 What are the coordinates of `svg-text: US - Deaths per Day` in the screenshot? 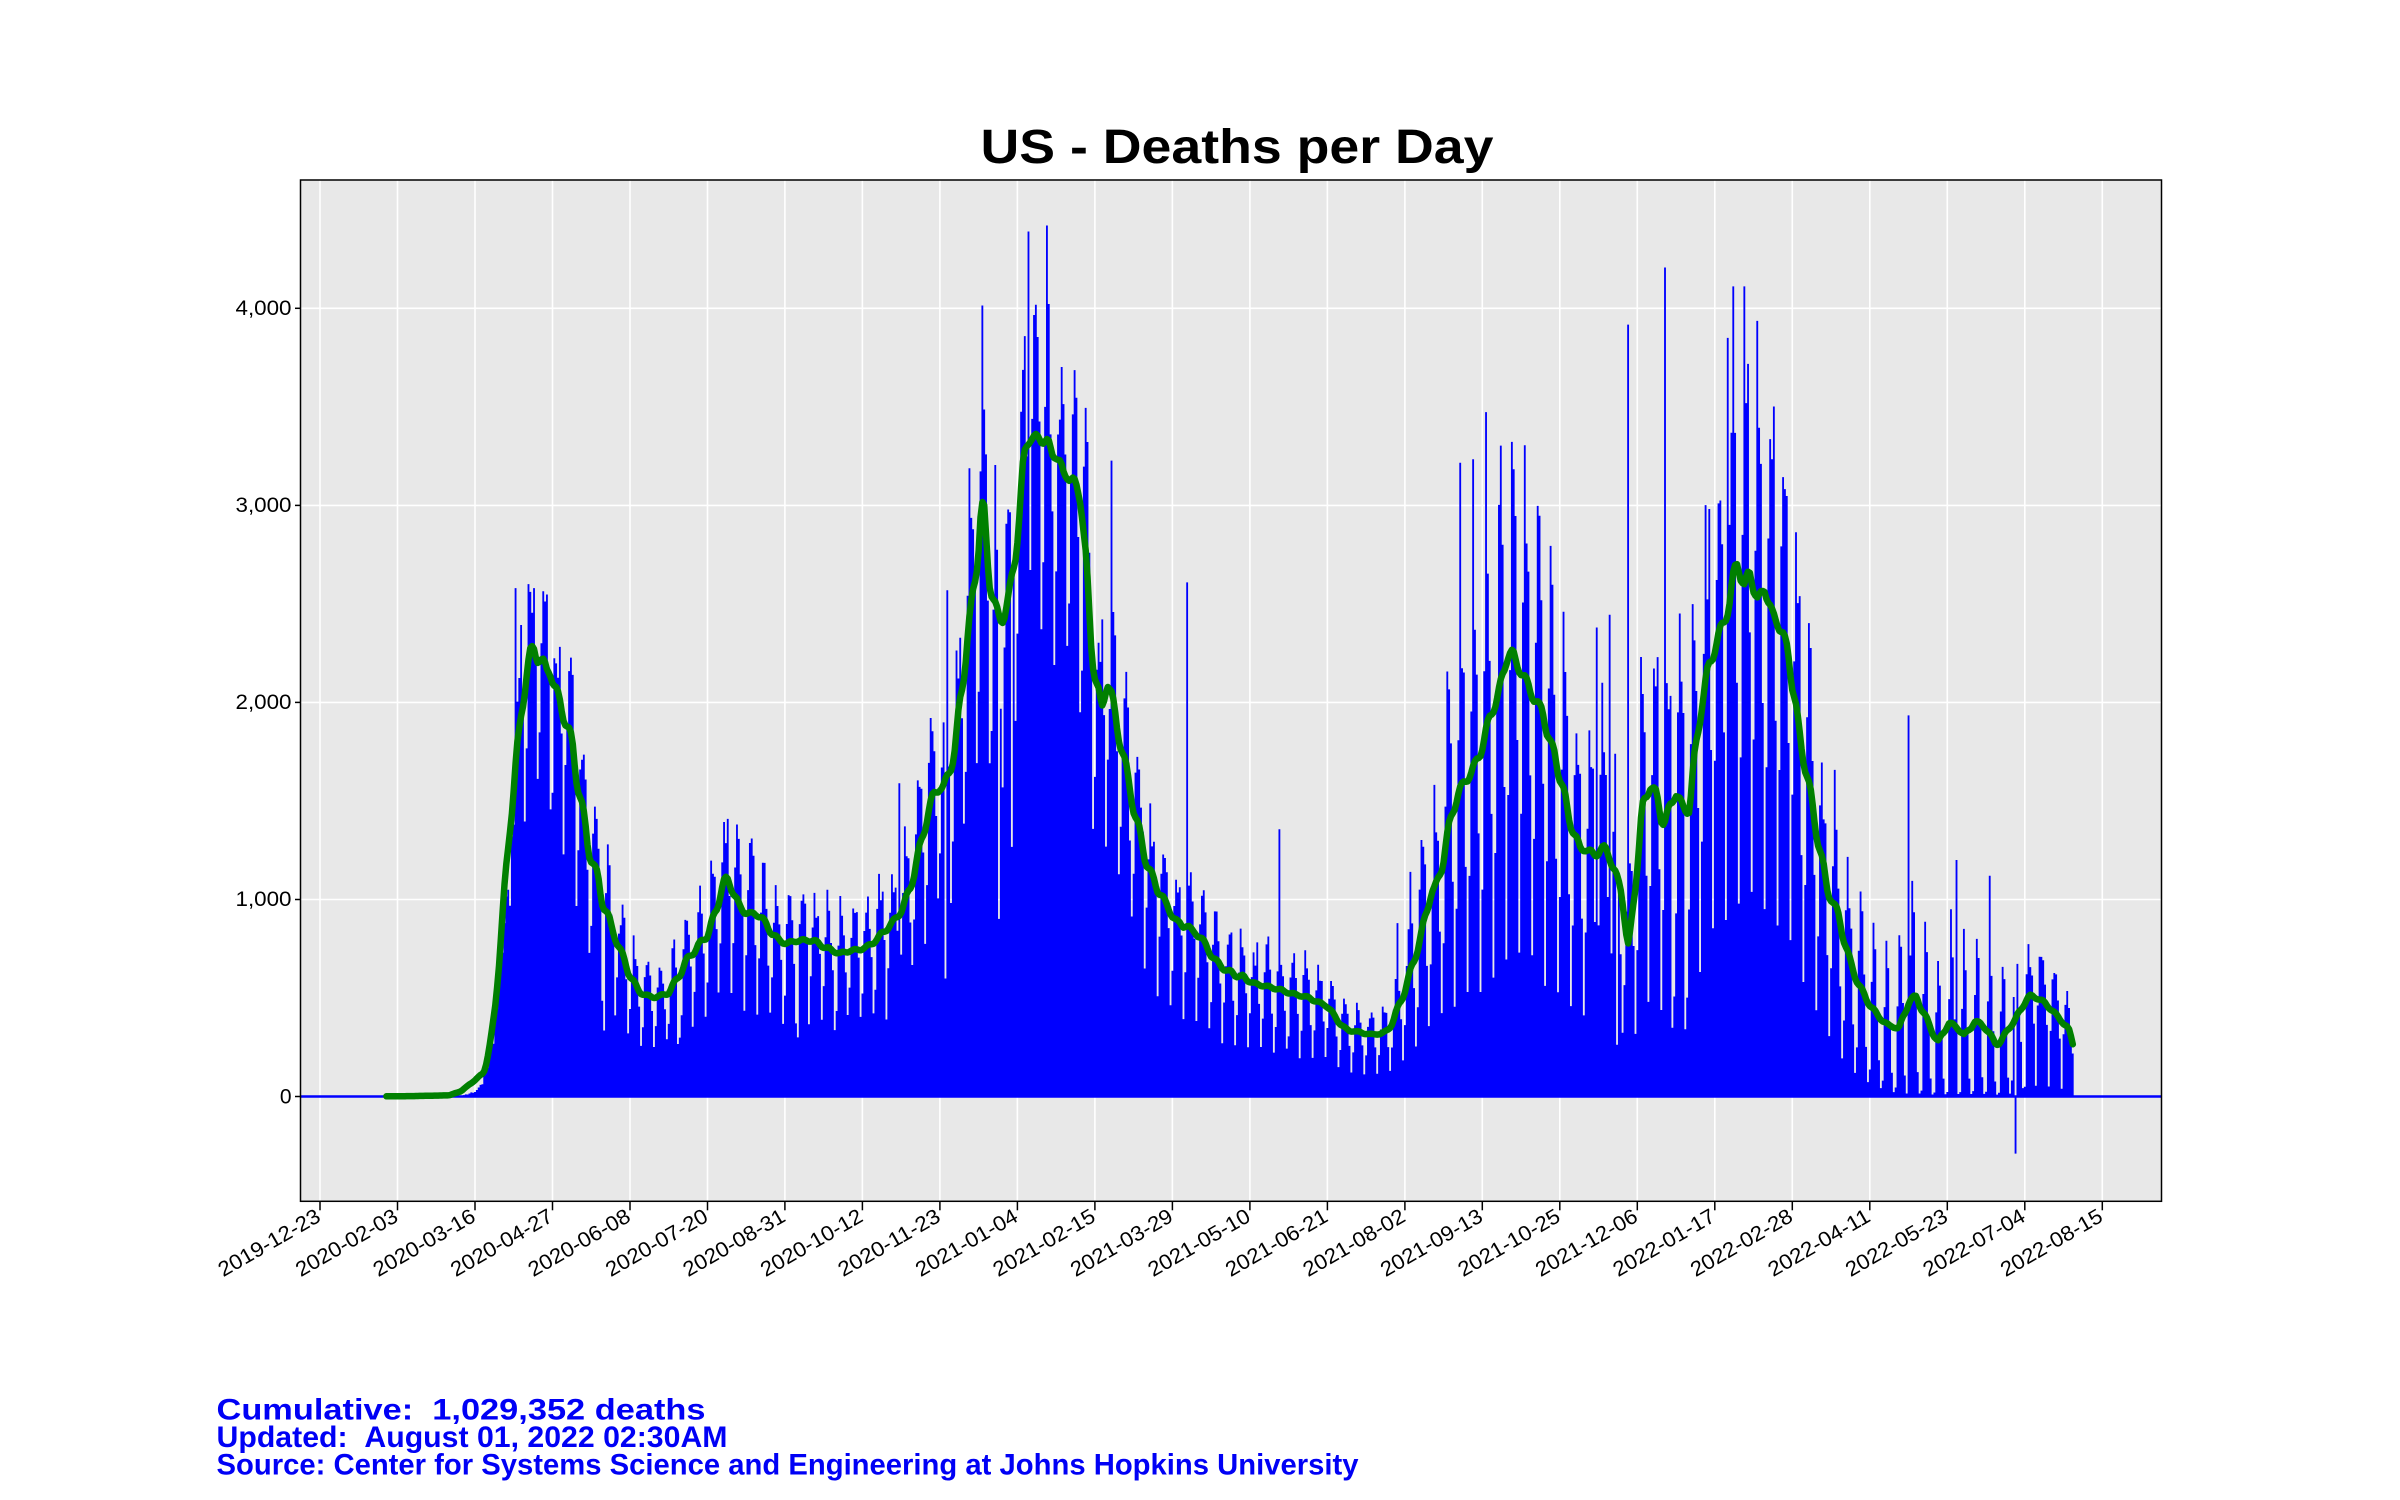 It's located at (1237, 147).